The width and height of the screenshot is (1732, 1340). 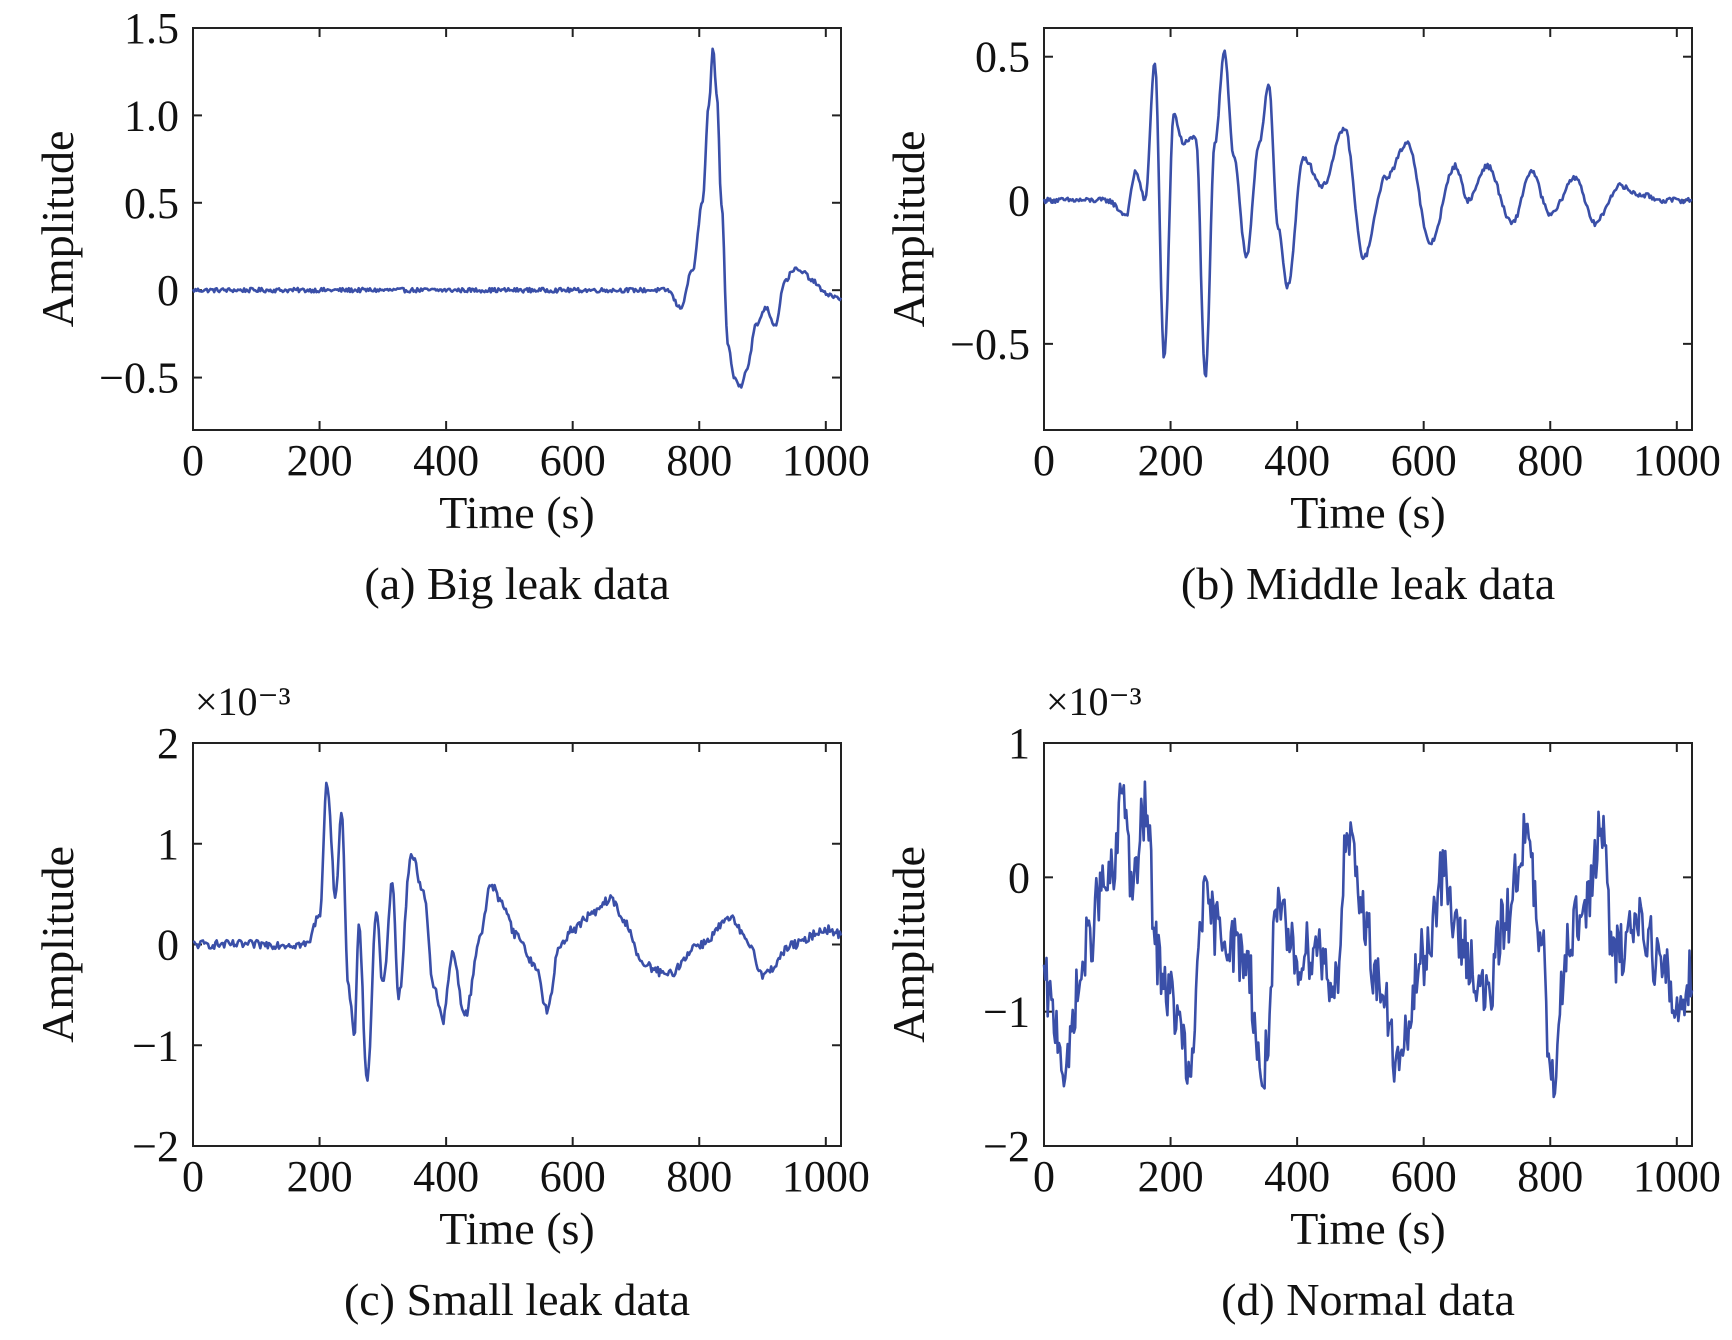 What do you see at coordinates (151, 115) in the screenshot?
I see `y-tick-label: 1.0` at bounding box center [151, 115].